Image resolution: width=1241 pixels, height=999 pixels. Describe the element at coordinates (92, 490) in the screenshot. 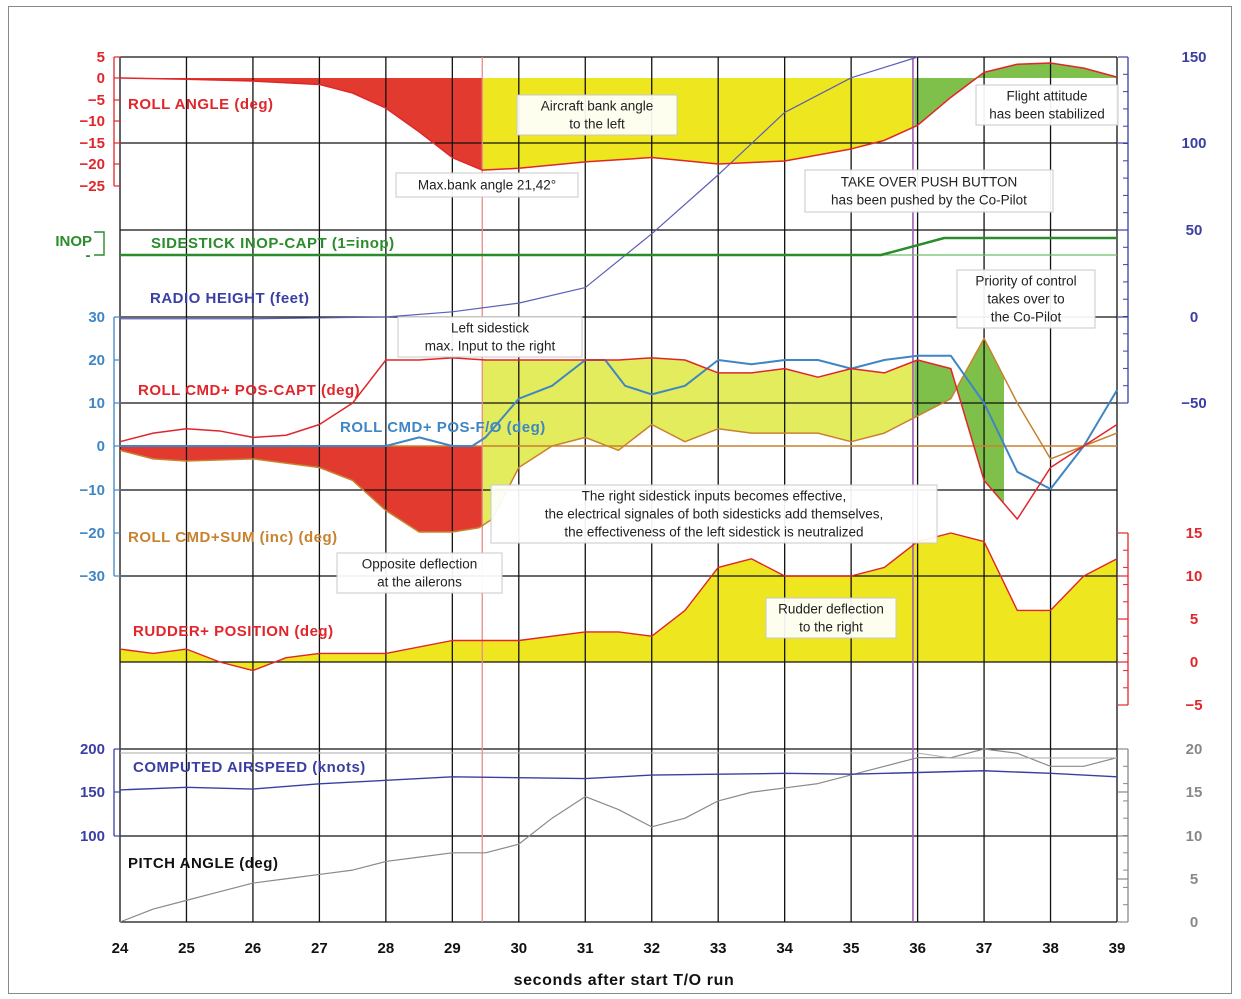

I see `roll-cmd-axis-tick-label: −10` at that location.